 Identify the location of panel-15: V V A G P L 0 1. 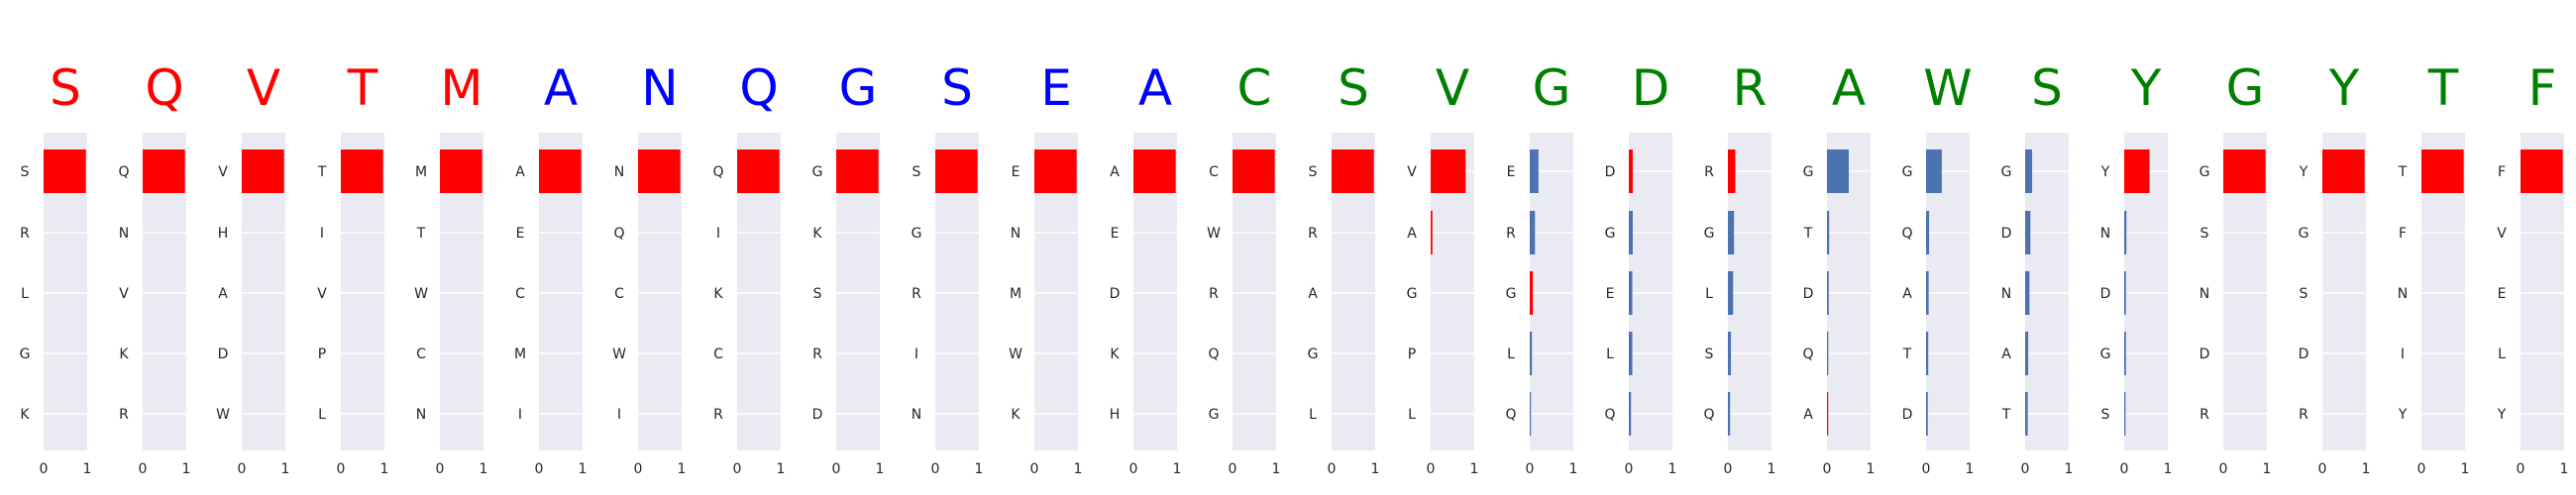
(1443, 268).